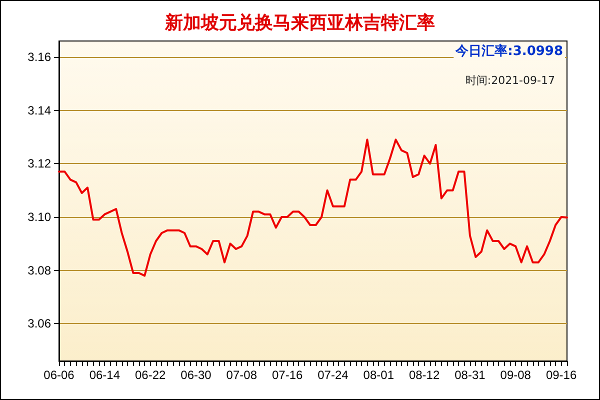 This screenshot has height=400, width=600. Describe the element at coordinates (509, 51) in the screenshot. I see `chart-subtitle: 今日汇率:3.0998` at that location.